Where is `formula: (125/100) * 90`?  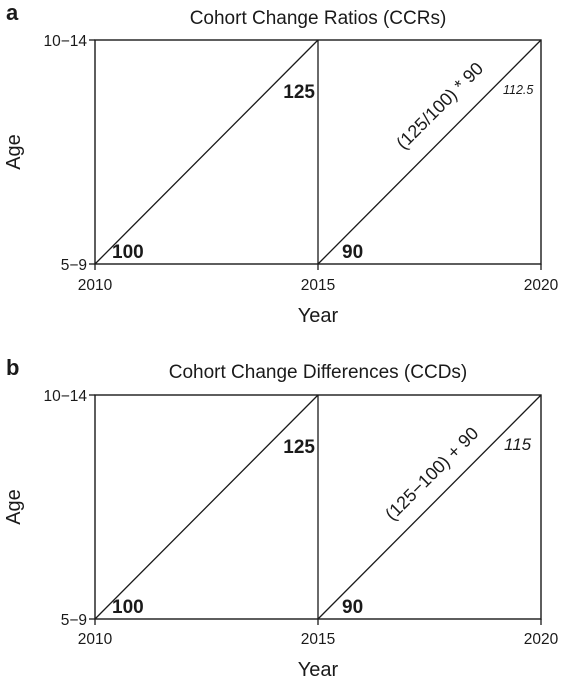 formula: (125/100) * 90 is located at coordinates (439, 105).